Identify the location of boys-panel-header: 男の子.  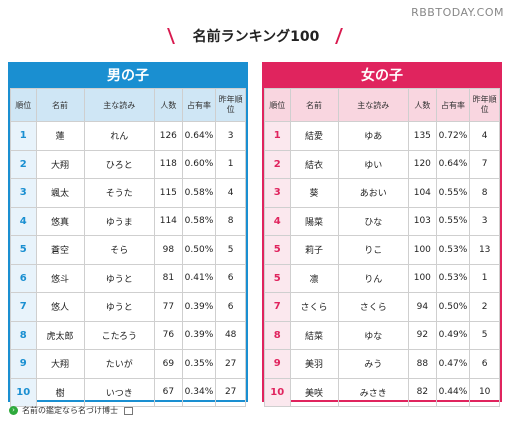
(128, 76).